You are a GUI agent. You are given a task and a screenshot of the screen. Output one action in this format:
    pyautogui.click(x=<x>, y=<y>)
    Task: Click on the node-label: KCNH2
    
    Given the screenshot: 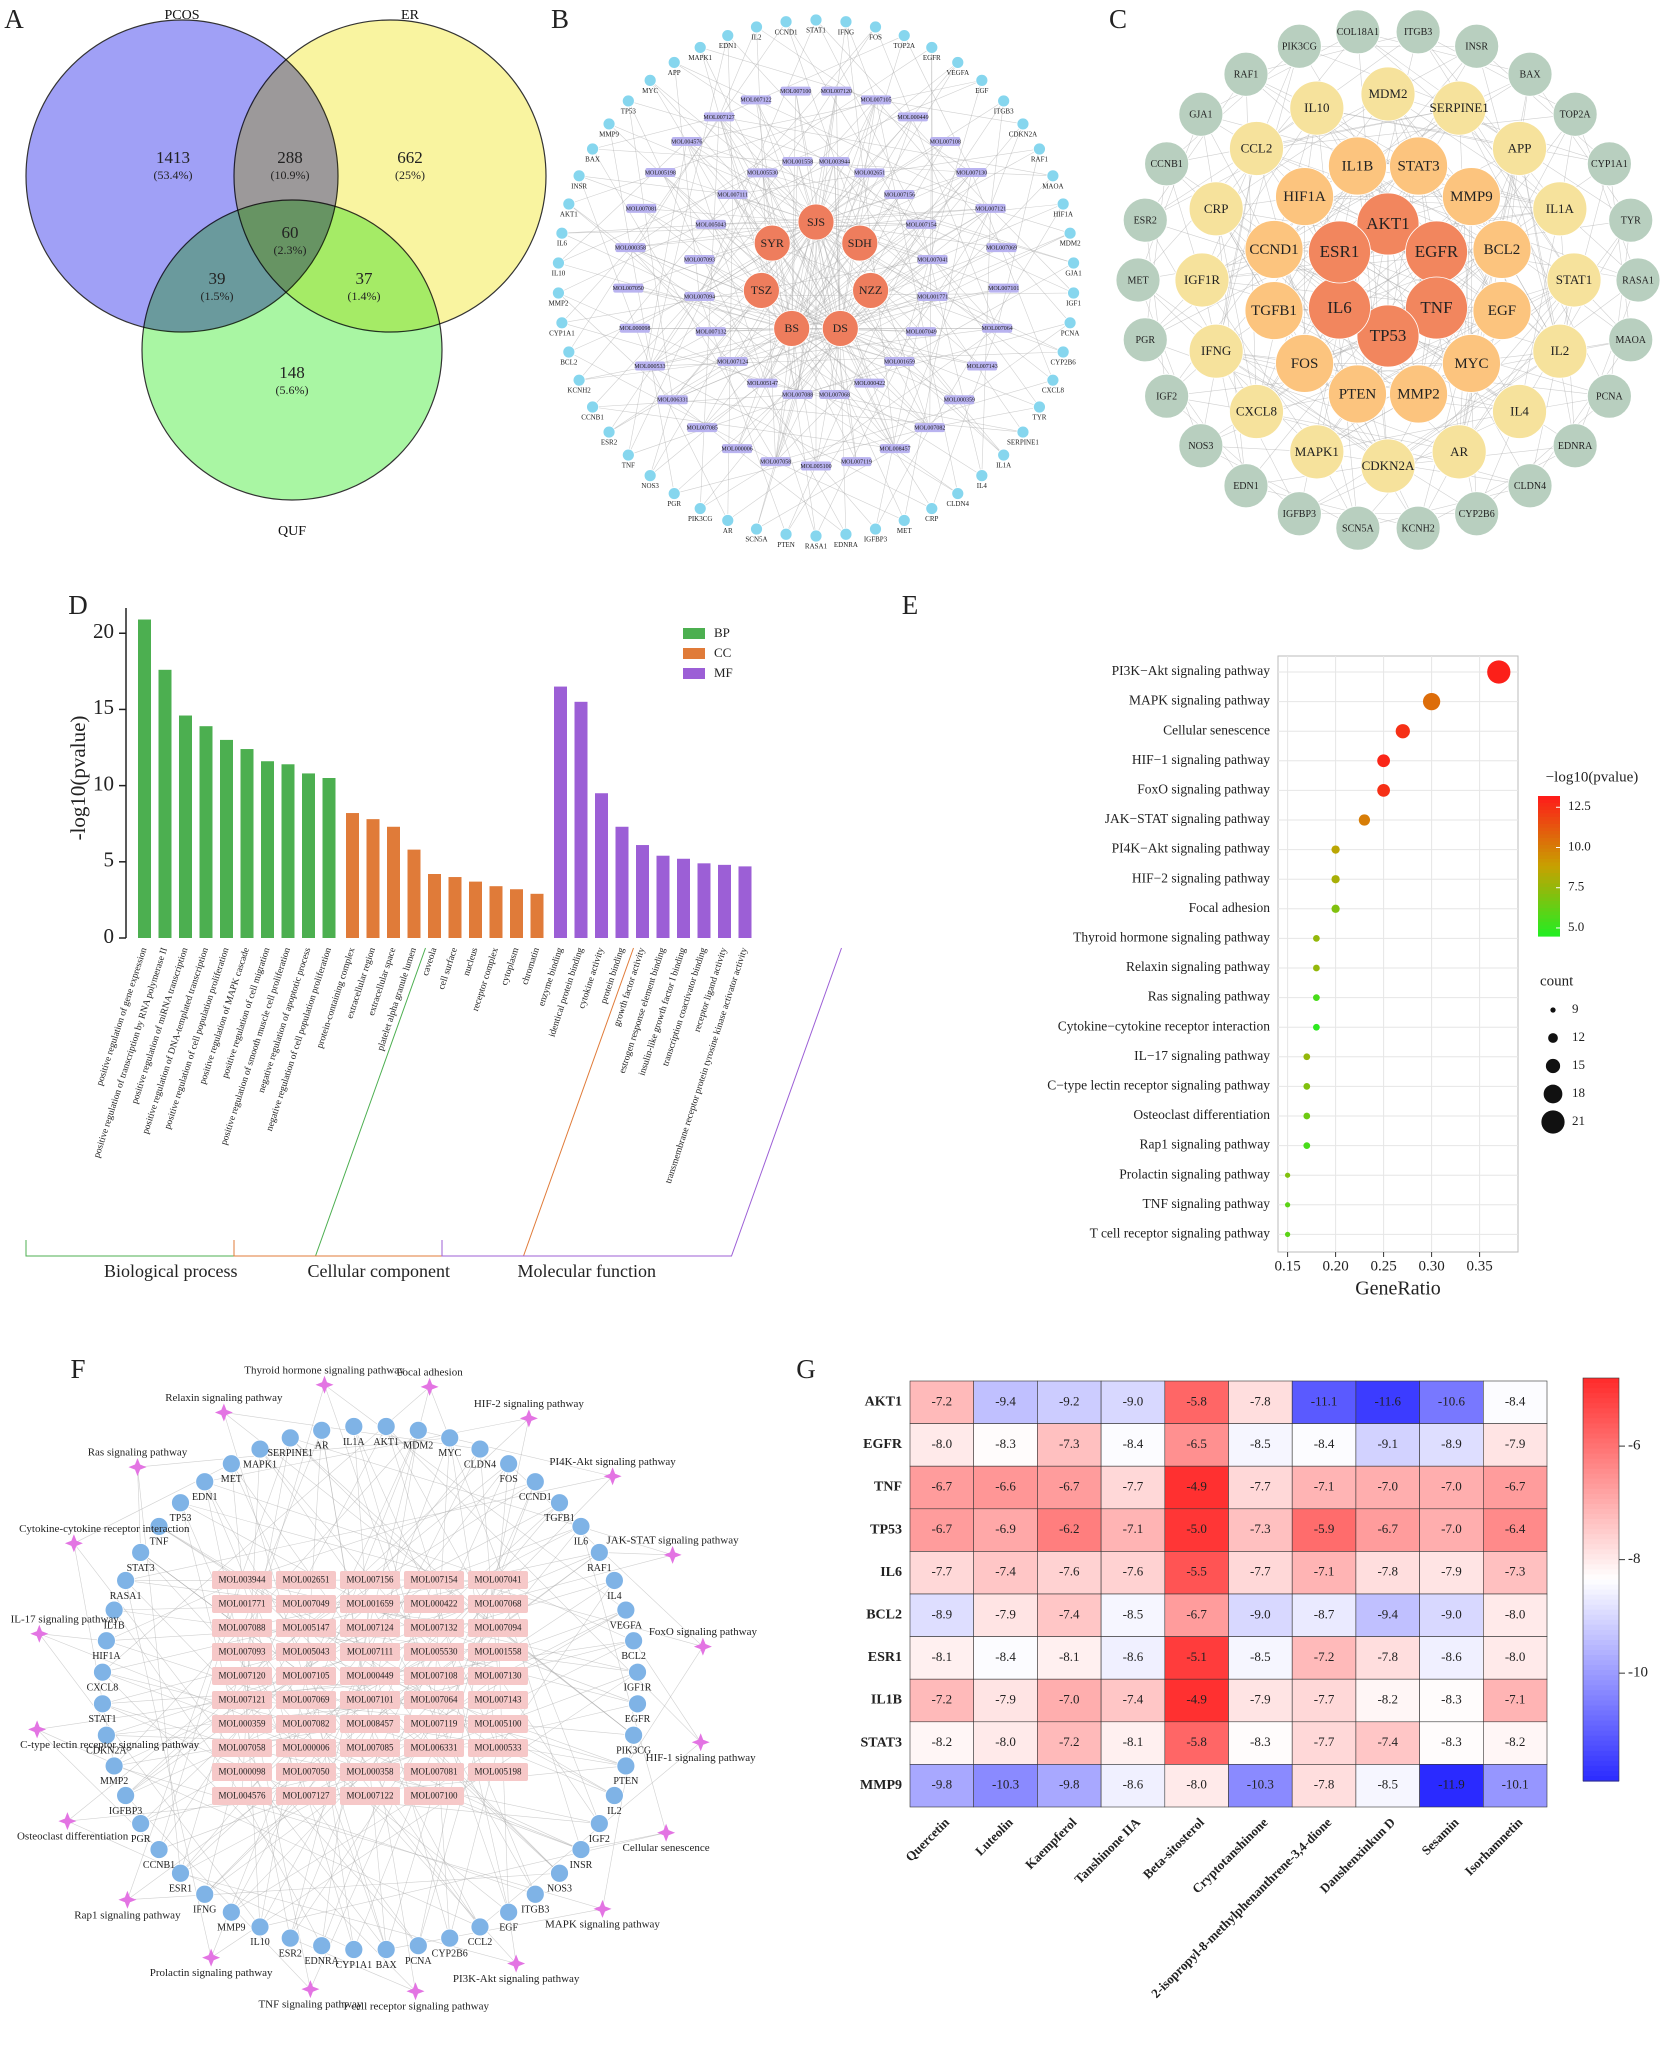 What is the action you would take?
    pyautogui.click(x=579, y=391)
    